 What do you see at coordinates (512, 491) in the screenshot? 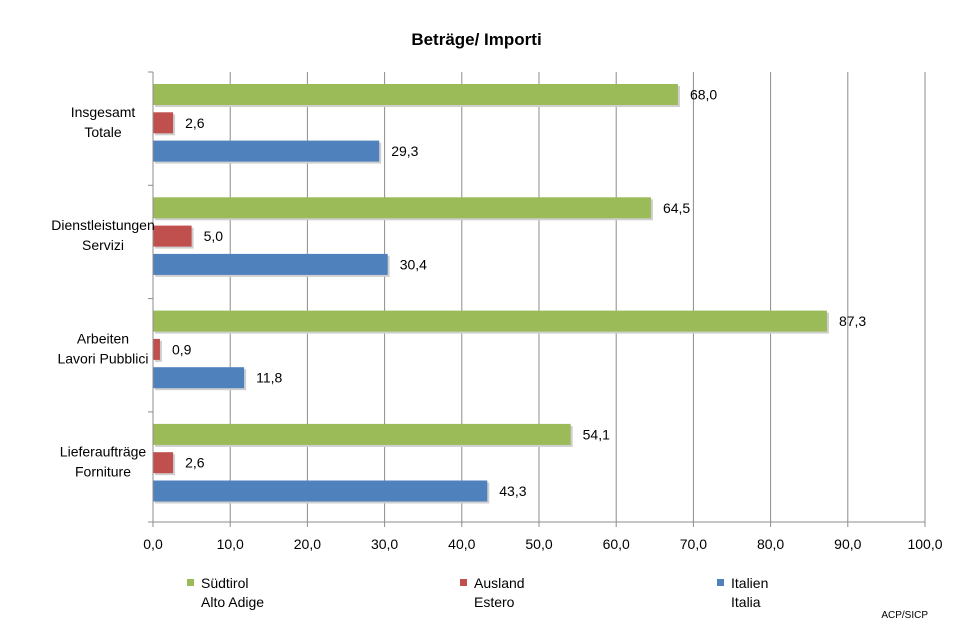
I see `data-label: 43,3` at bounding box center [512, 491].